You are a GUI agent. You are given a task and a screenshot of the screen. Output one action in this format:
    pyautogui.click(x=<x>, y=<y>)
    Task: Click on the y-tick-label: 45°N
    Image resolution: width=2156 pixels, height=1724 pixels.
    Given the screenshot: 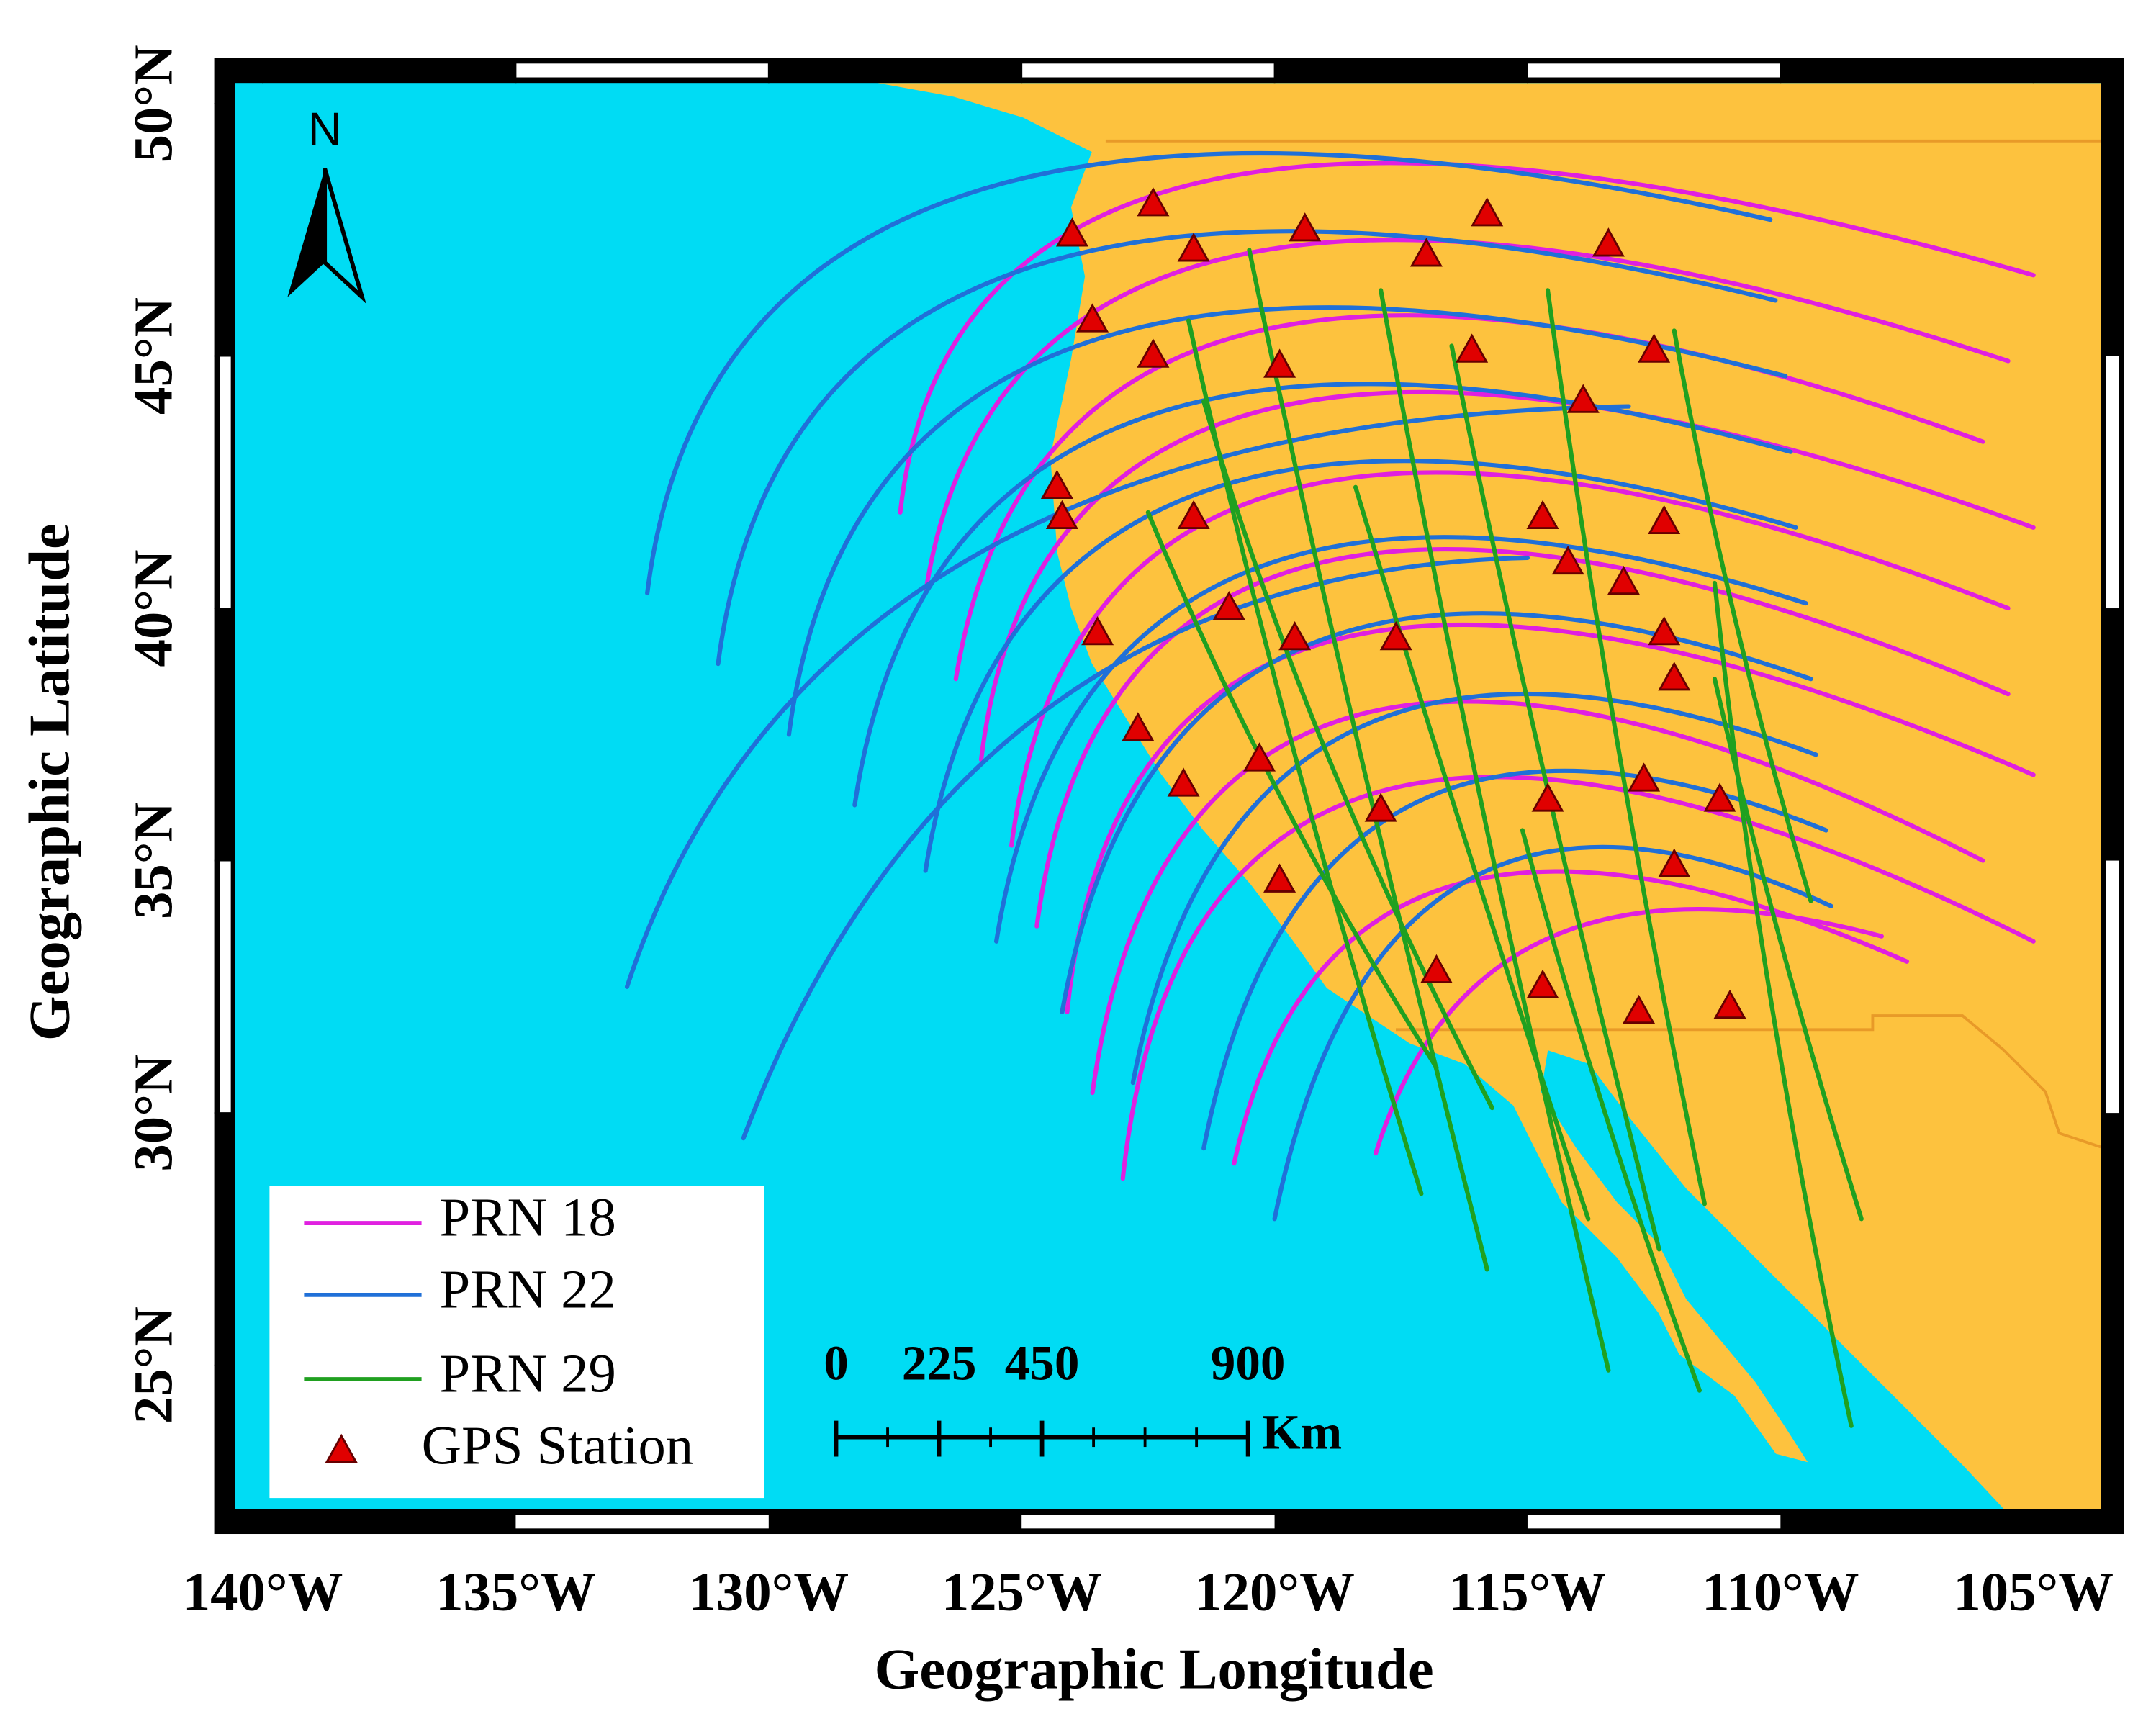 What is the action you would take?
    pyautogui.click(x=153, y=356)
    